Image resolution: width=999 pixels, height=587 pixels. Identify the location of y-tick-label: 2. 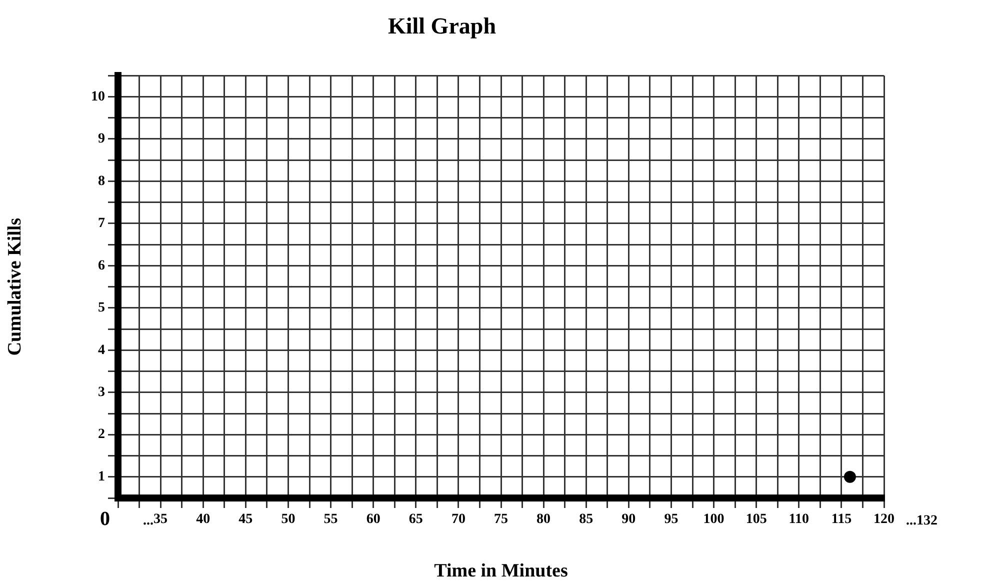
(101, 434).